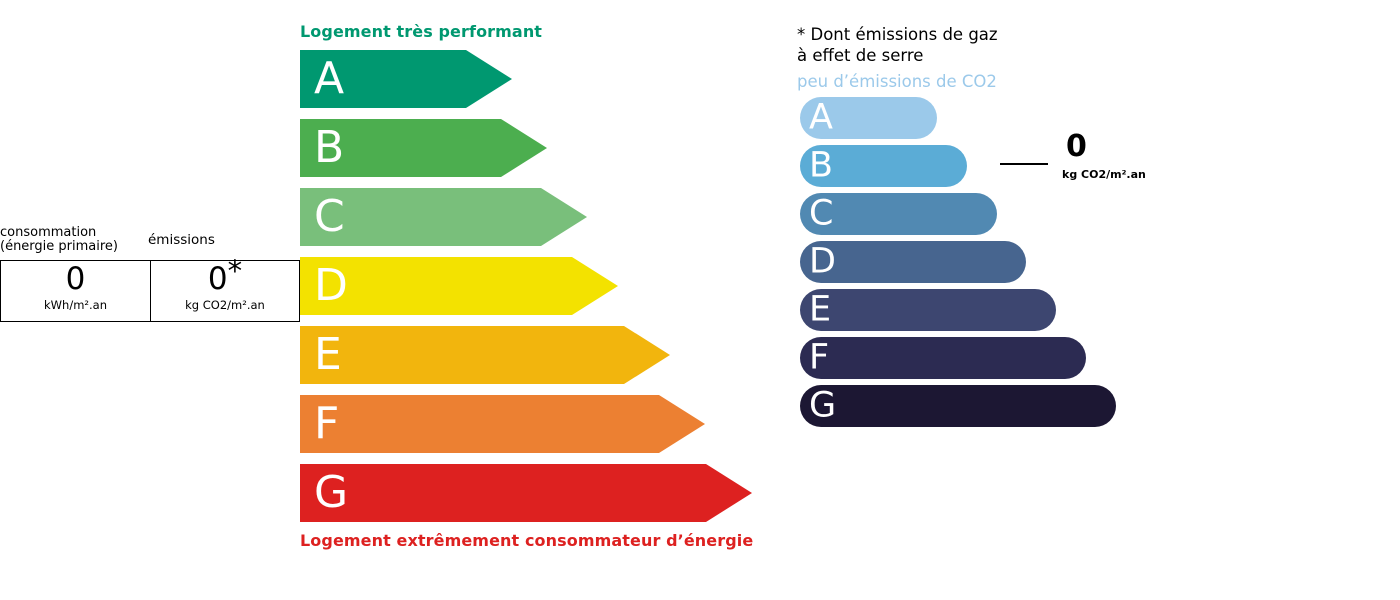 Image resolution: width=1400 pixels, height=600 pixels. Describe the element at coordinates (897, 45) in the screenshot. I see `ges-note: * Dont émissions de gaz à effet de serre` at that location.